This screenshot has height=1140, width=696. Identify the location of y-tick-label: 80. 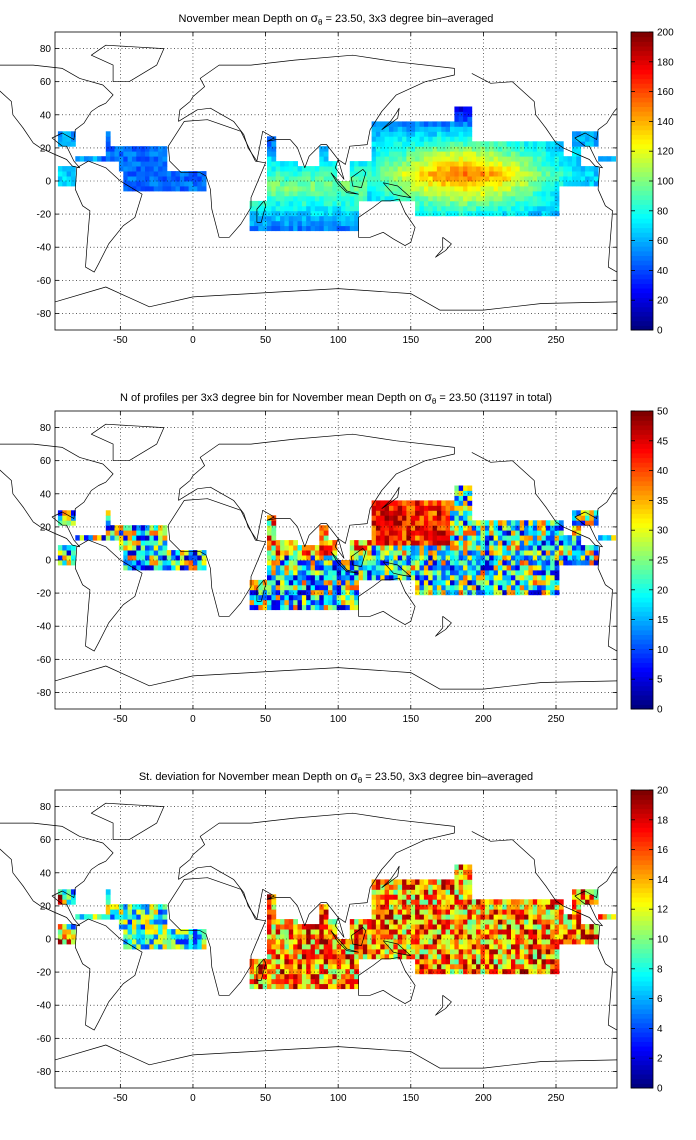
(46, 49).